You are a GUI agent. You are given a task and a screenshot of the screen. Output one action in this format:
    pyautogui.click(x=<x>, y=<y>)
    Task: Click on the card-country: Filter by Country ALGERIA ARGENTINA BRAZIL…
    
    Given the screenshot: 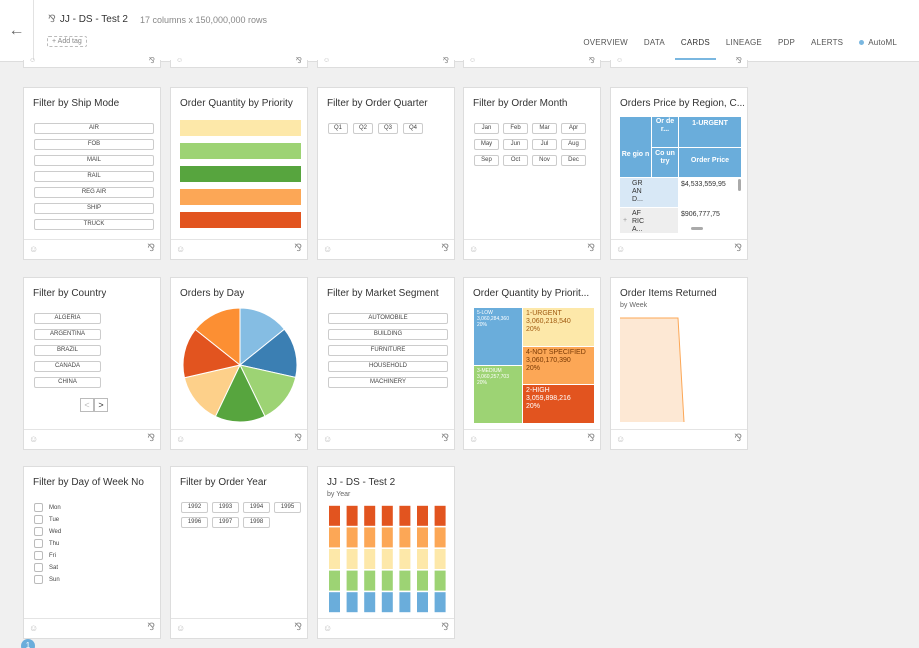 What is the action you would take?
    pyautogui.click(x=92, y=363)
    